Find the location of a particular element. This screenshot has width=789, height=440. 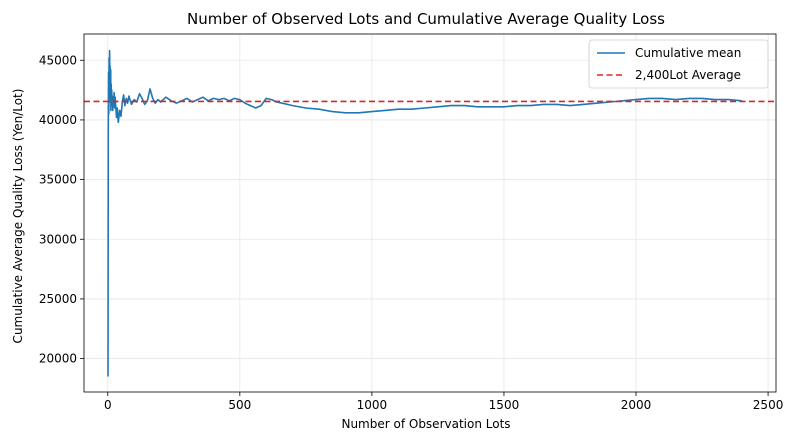

x-axis-label: Number of Observation Lots is located at coordinates (425, 424).